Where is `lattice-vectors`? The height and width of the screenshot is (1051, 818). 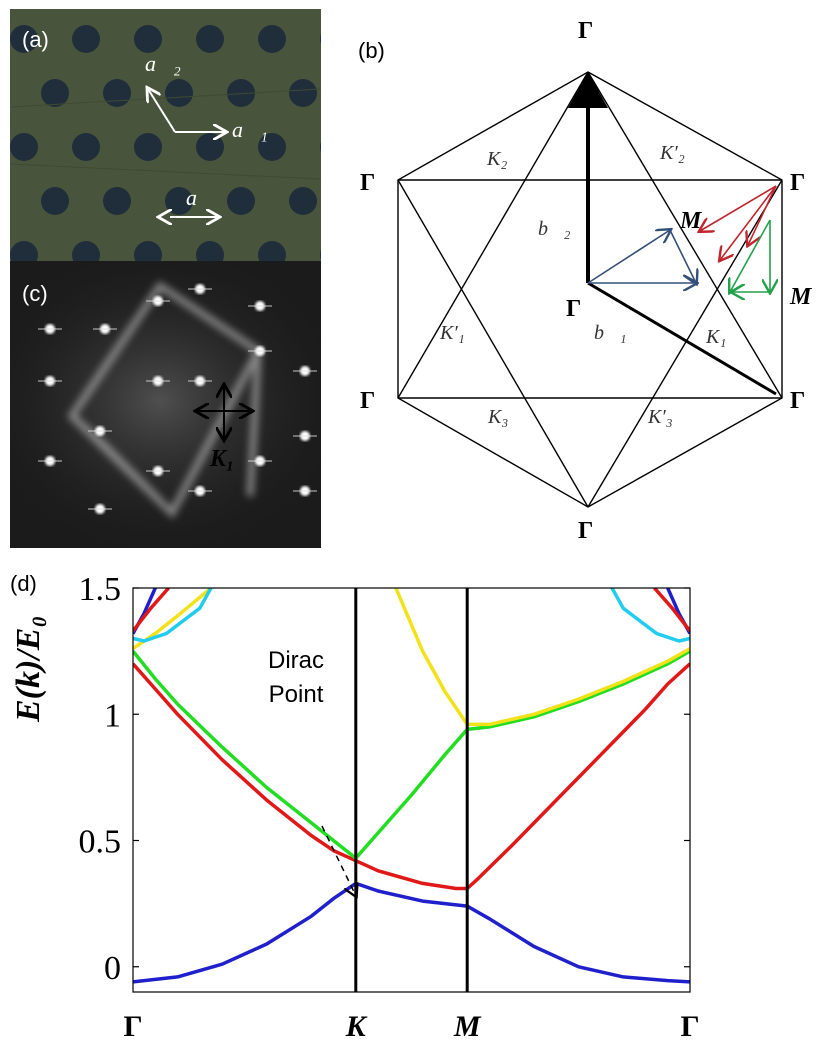 lattice-vectors is located at coordinates (165, 135).